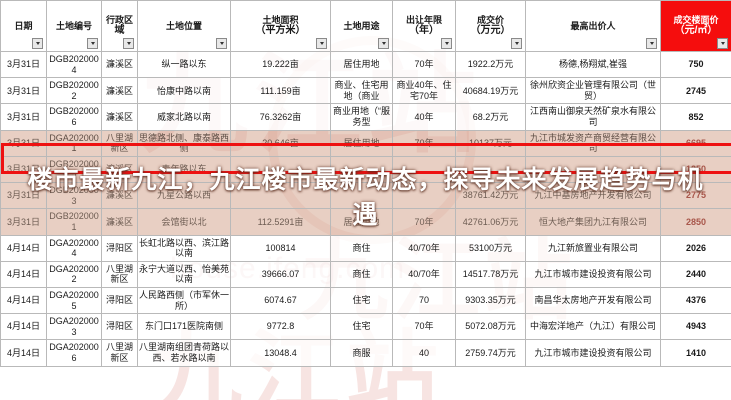 The height and width of the screenshot is (400, 731). I want to click on column-header-sublabel: （平方米）, so click(280, 31).